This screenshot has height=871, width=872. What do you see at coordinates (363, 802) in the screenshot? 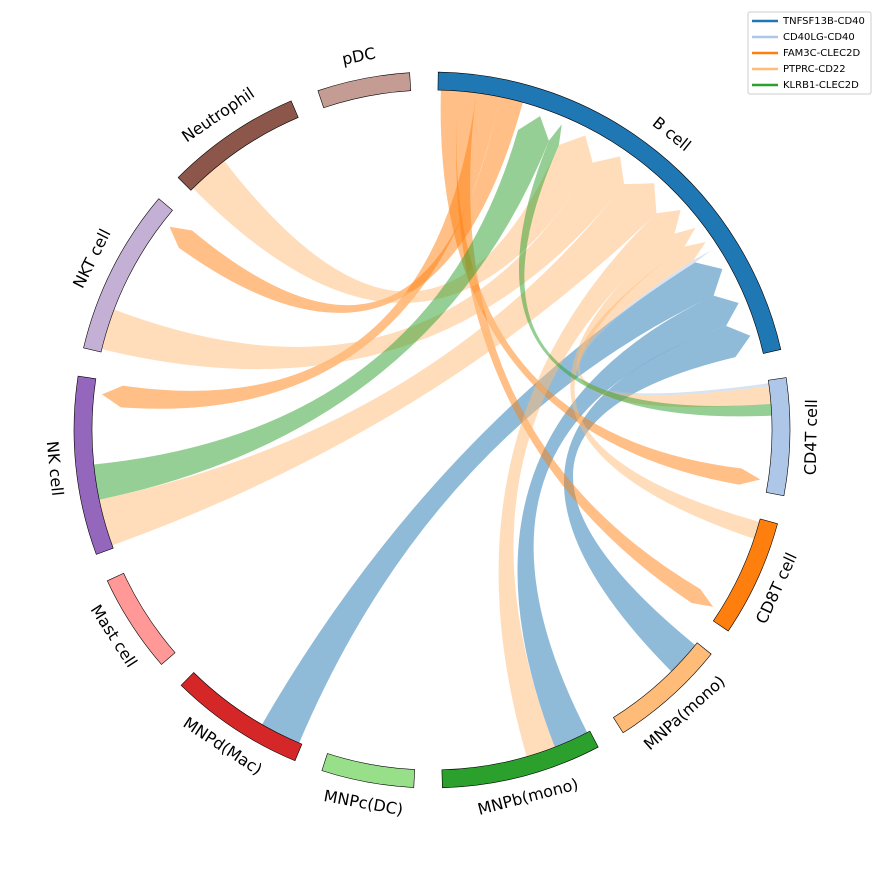
I see `node-label: MNPc(DC)` at bounding box center [363, 802].